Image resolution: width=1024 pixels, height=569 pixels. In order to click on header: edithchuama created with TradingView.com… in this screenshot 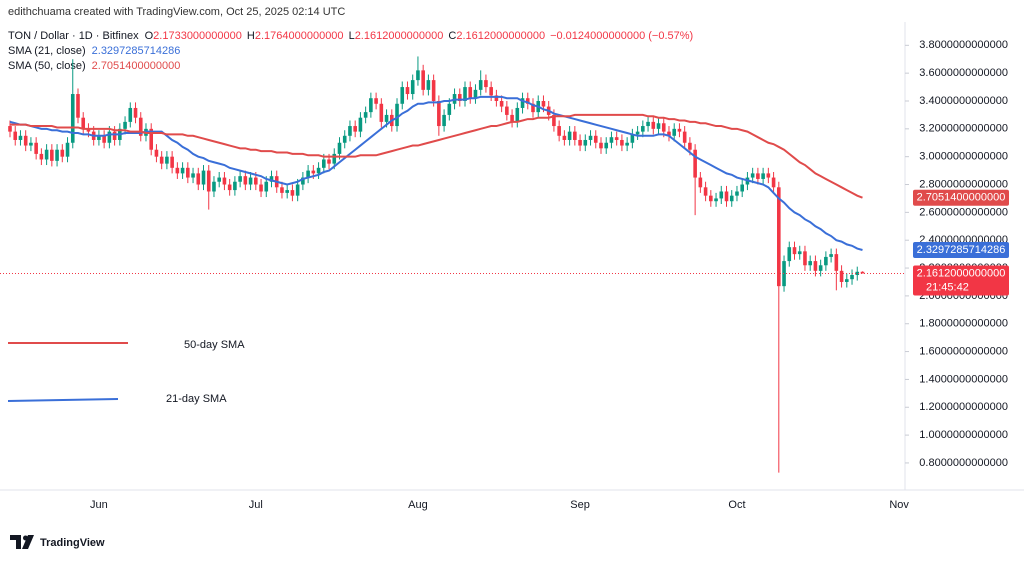, I will do `click(176, 12)`.